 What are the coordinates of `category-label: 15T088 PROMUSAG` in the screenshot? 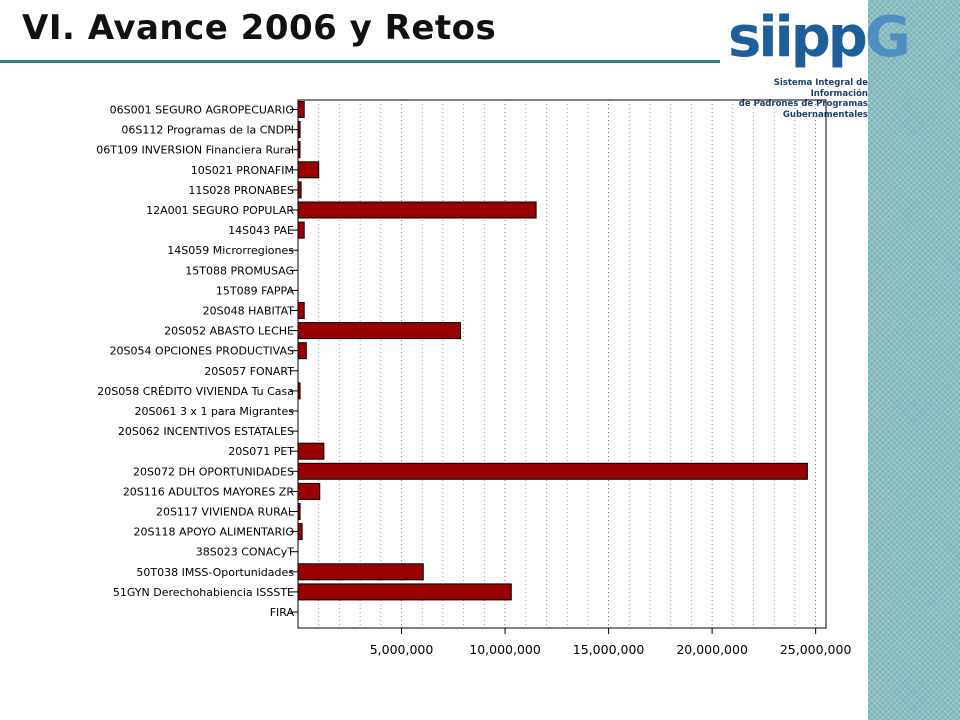 It's located at (239, 270).